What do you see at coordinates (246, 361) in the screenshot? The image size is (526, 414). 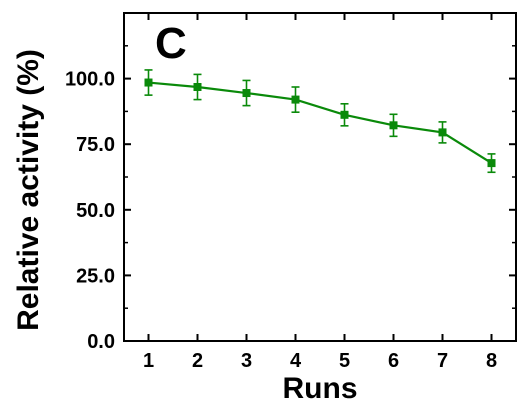 I see `x-tick-label: 3` at bounding box center [246, 361].